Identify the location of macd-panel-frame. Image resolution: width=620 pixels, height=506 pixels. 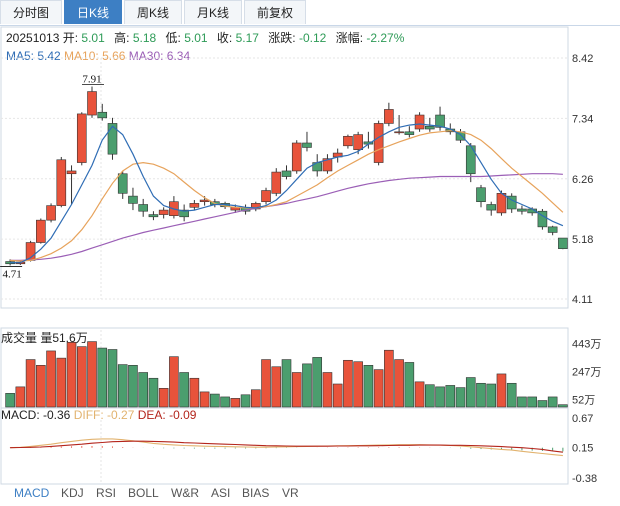
(284, 446).